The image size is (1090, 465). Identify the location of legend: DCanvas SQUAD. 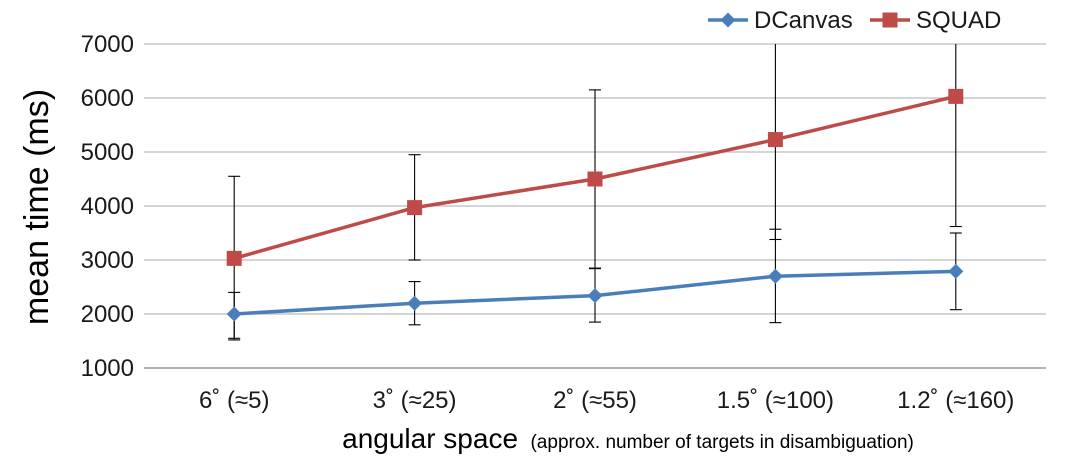
(854, 20).